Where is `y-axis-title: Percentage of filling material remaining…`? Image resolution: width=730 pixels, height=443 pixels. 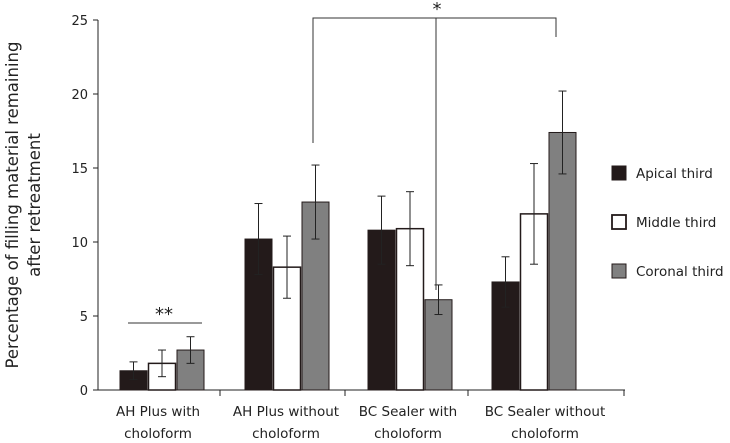
y-axis-title: Percentage of filling material remaining… is located at coordinates (23, 205).